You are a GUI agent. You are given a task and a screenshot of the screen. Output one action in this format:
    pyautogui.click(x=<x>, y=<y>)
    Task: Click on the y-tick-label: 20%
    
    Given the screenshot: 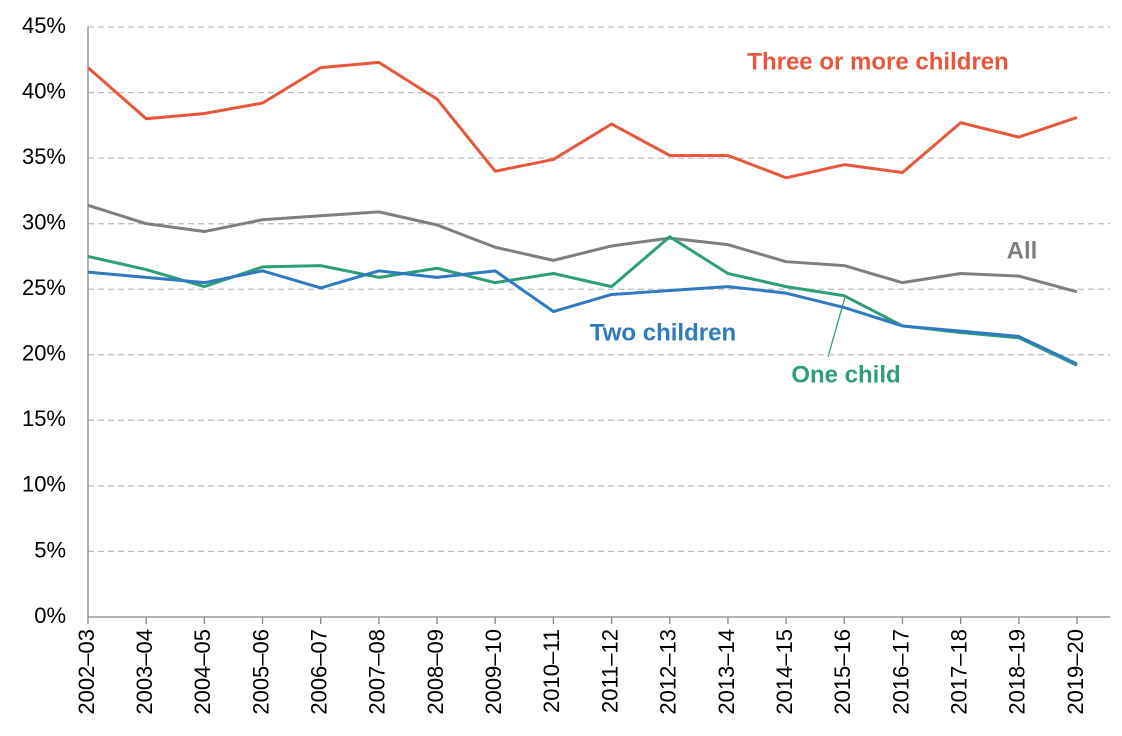 What is the action you would take?
    pyautogui.click(x=44, y=353)
    